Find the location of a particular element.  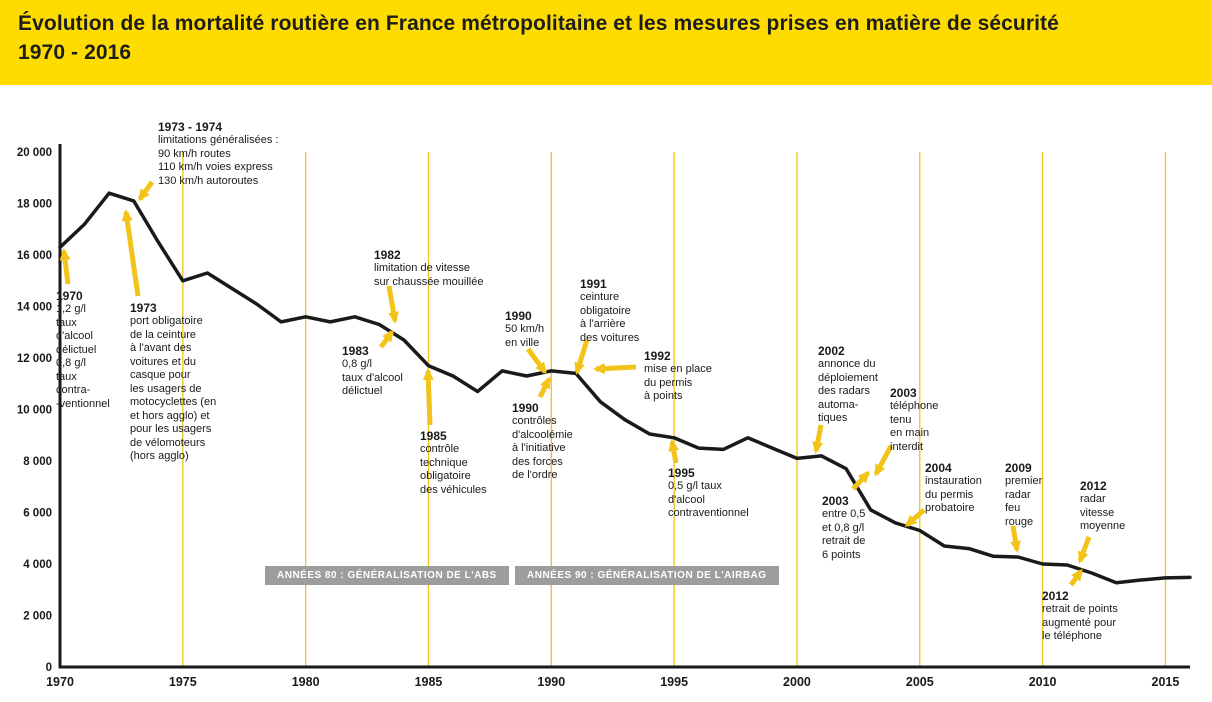

x-tick-label: 1990 is located at coordinates (551, 682).